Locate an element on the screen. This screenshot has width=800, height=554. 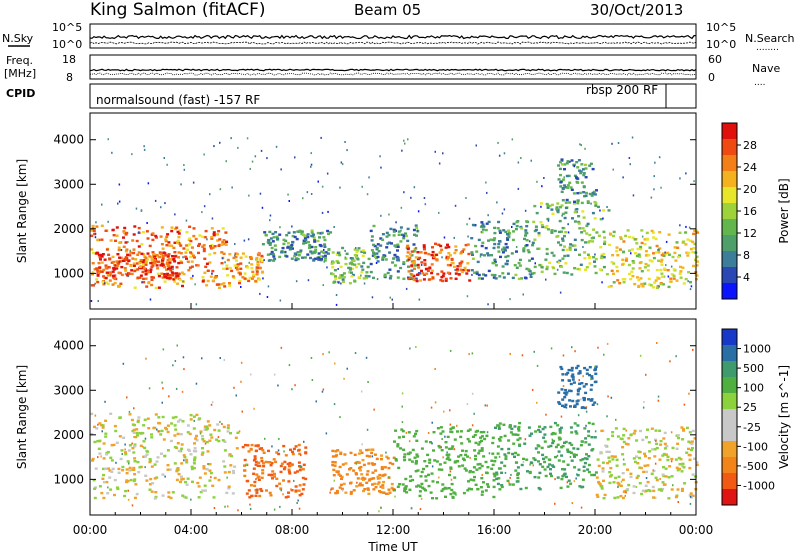
x-tick-label: 00:00 is located at coordinates (90, 530).